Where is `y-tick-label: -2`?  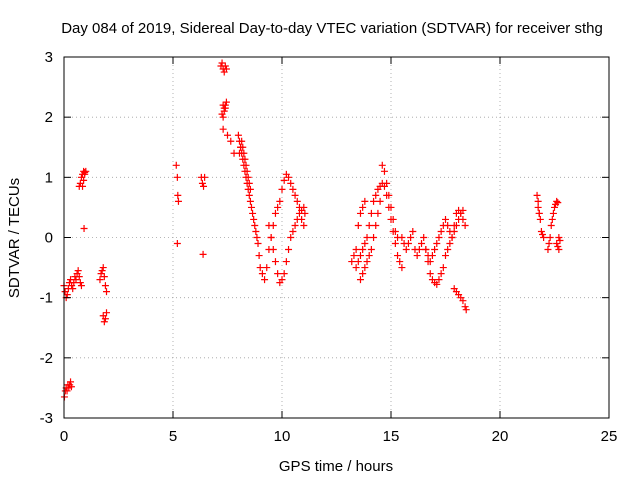
y-tick-label: -2 is located at coordinates (46, 358).